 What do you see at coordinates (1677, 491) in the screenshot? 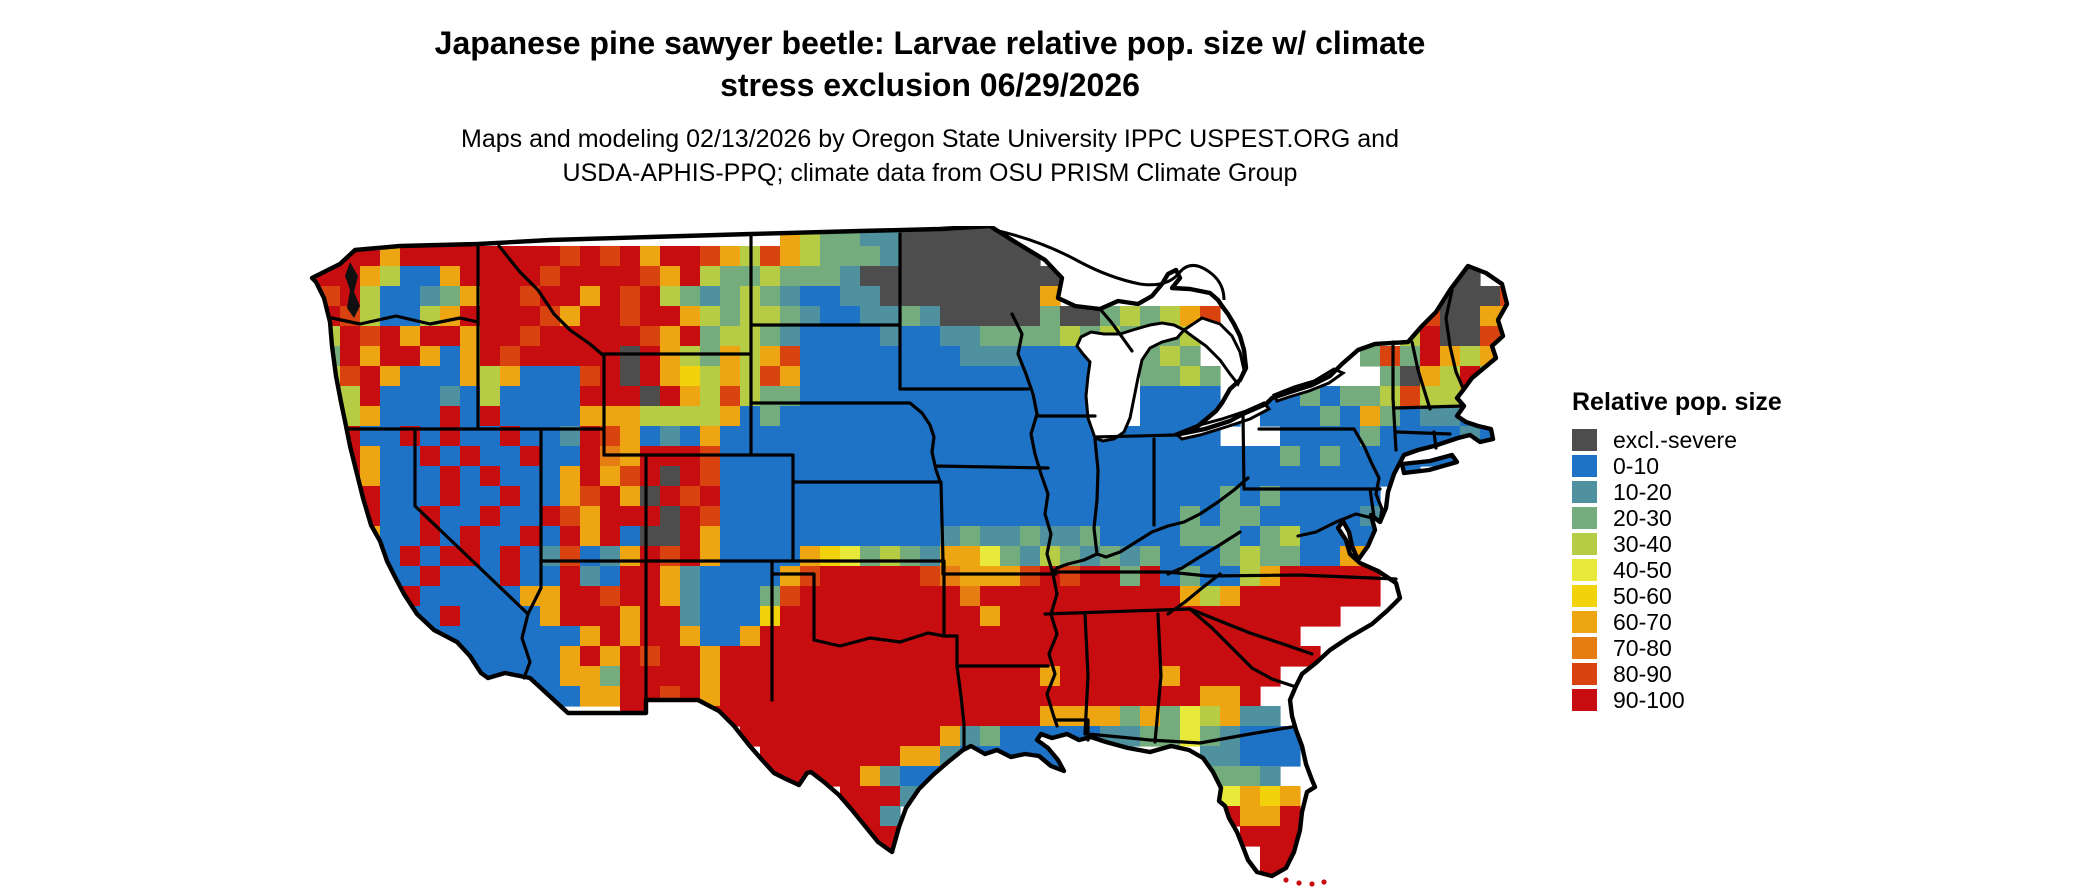
I see `legend-item: 10-20` at bounding box center [1677, 491].